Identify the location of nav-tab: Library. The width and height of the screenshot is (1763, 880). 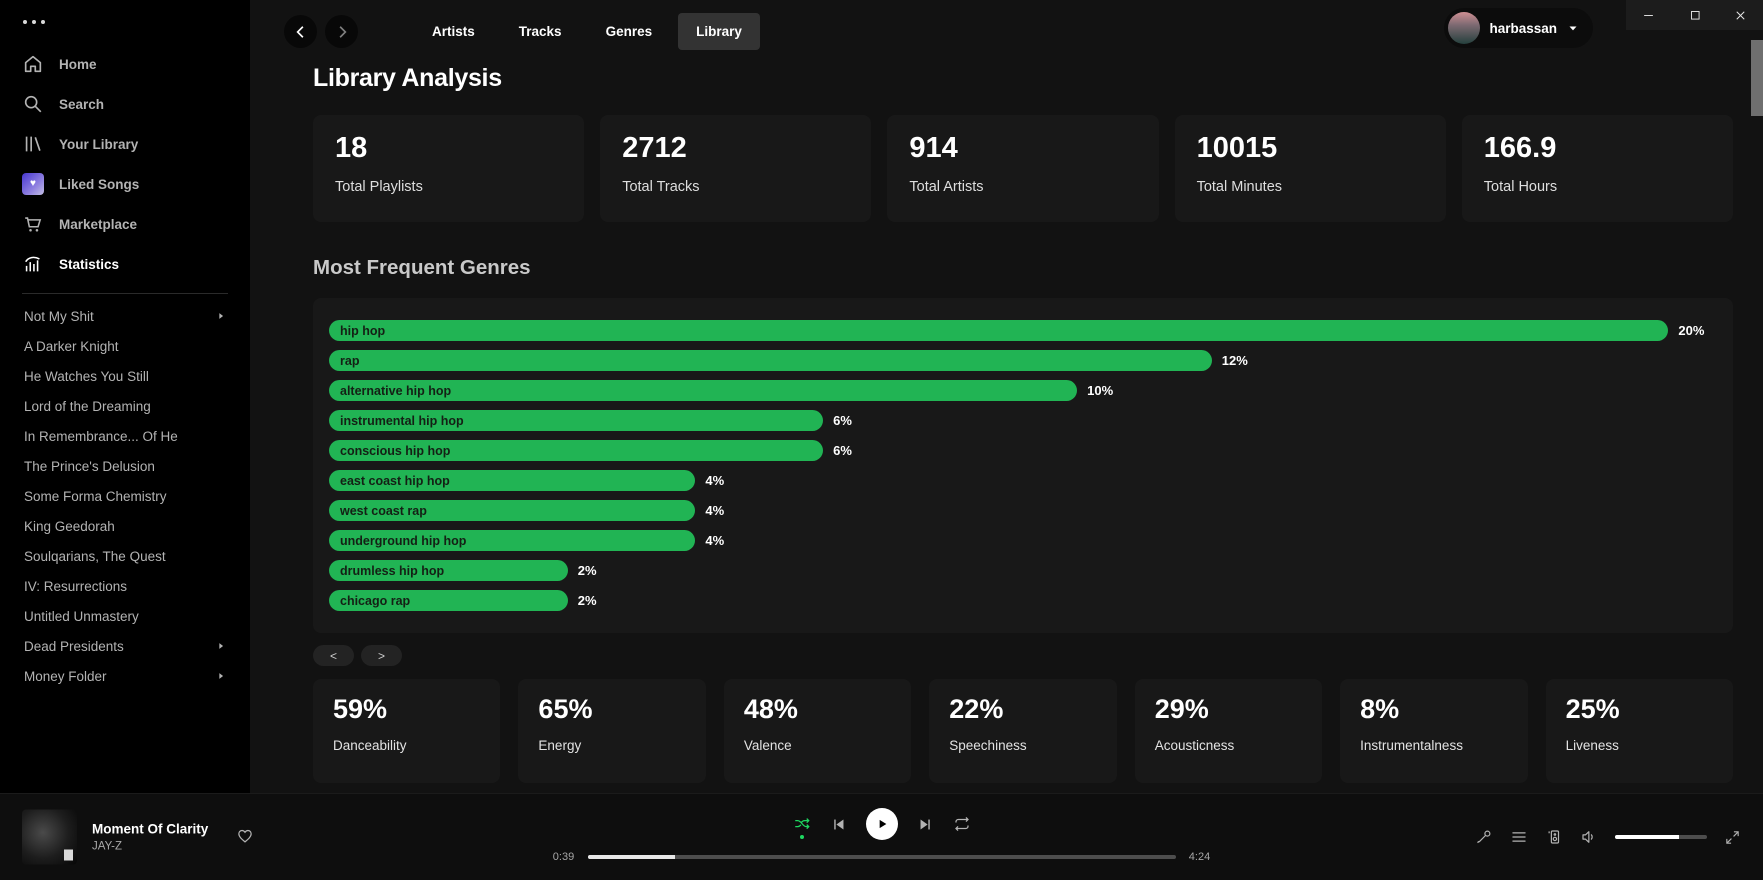
(719, 31).